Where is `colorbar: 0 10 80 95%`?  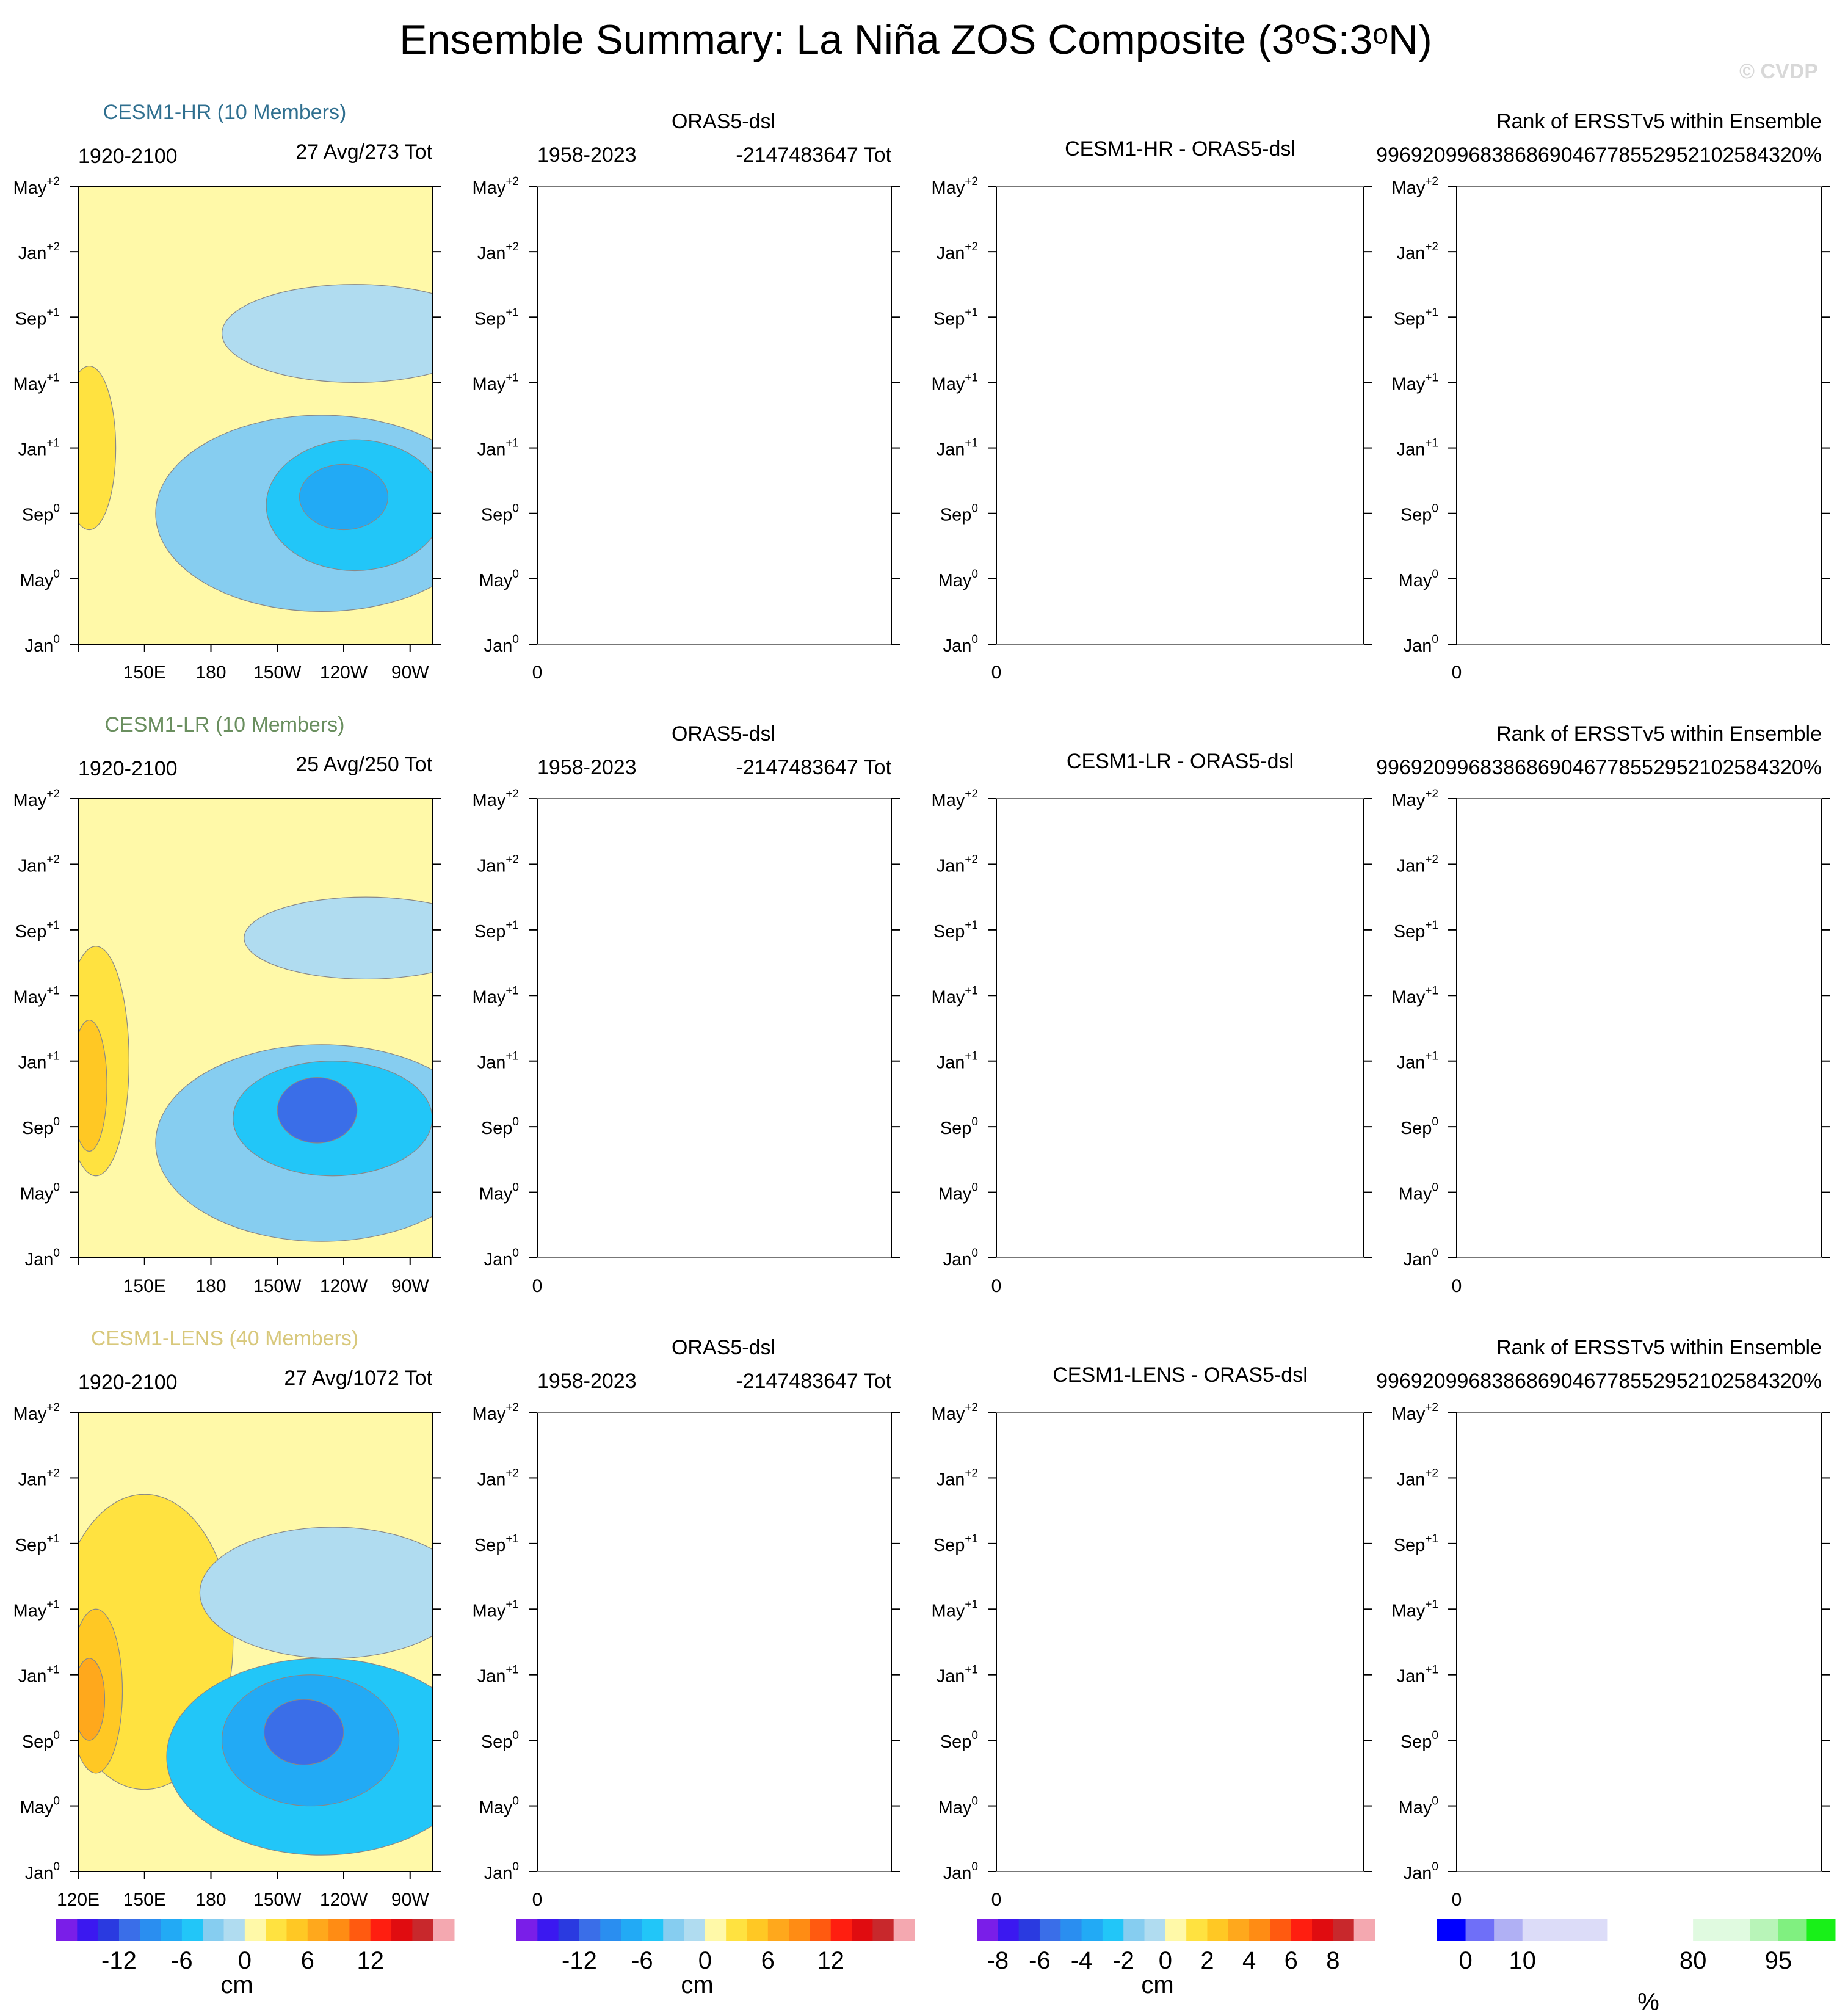
colorbar: 0 10 80 95% is located at coordinates (1636, 1967).